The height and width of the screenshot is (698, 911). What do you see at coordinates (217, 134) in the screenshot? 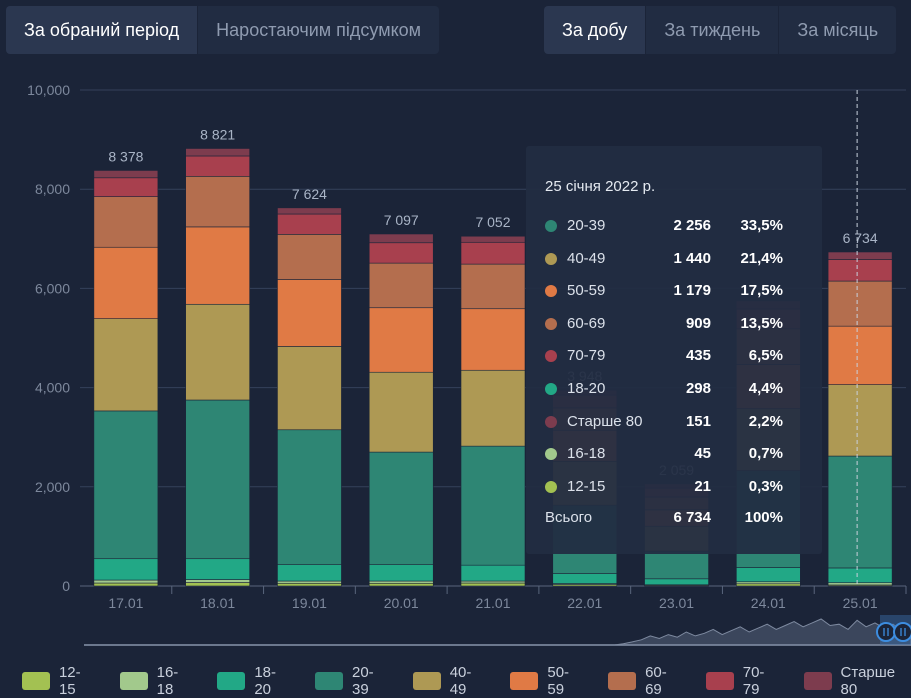
I see `bar-total-label: 8 821` at bounding box center [217, 134].